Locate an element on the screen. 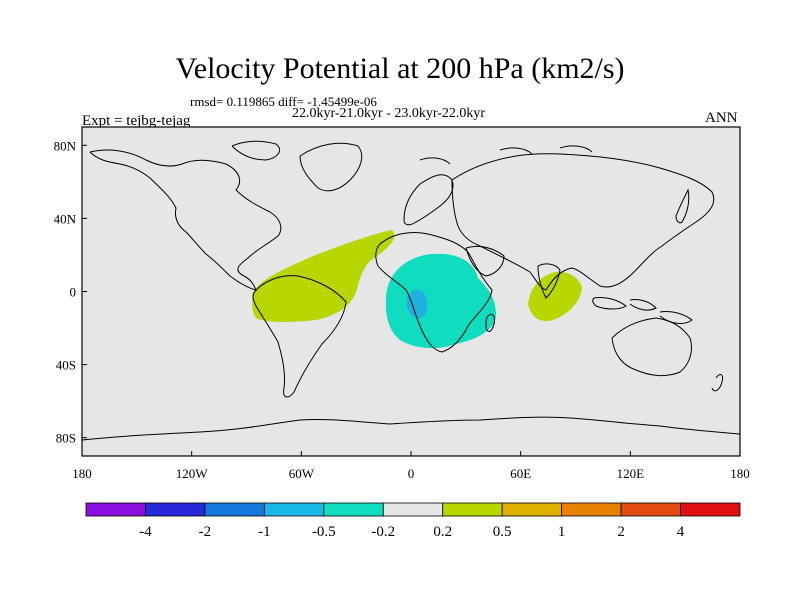 This screenshot has width=800, height=600. colorbar-label: 4 is located at coordinates (681, 532).